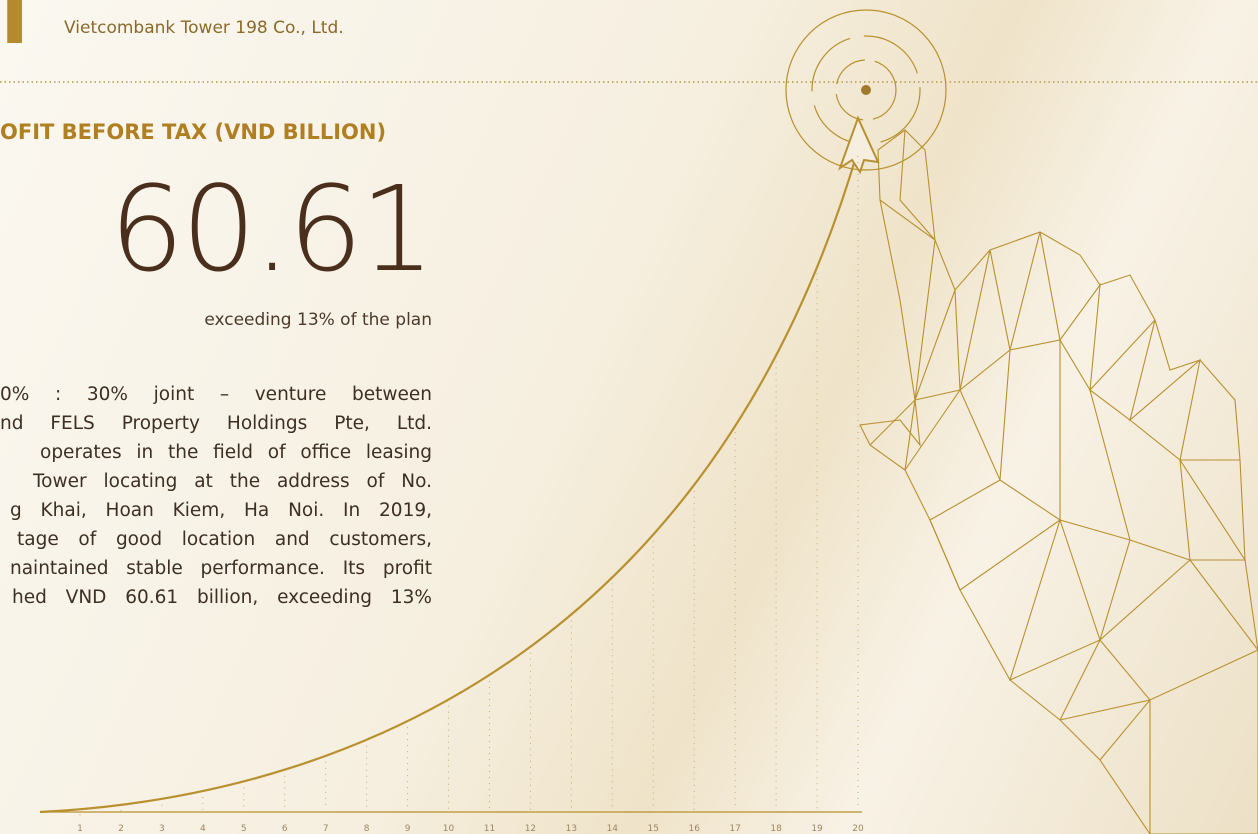 The width and height of the screenshot is (1258, 834). What do you see at coordinates (162, 829) in the screenshot?
I see `axis-label: 3` at bounding box center [162, 829].